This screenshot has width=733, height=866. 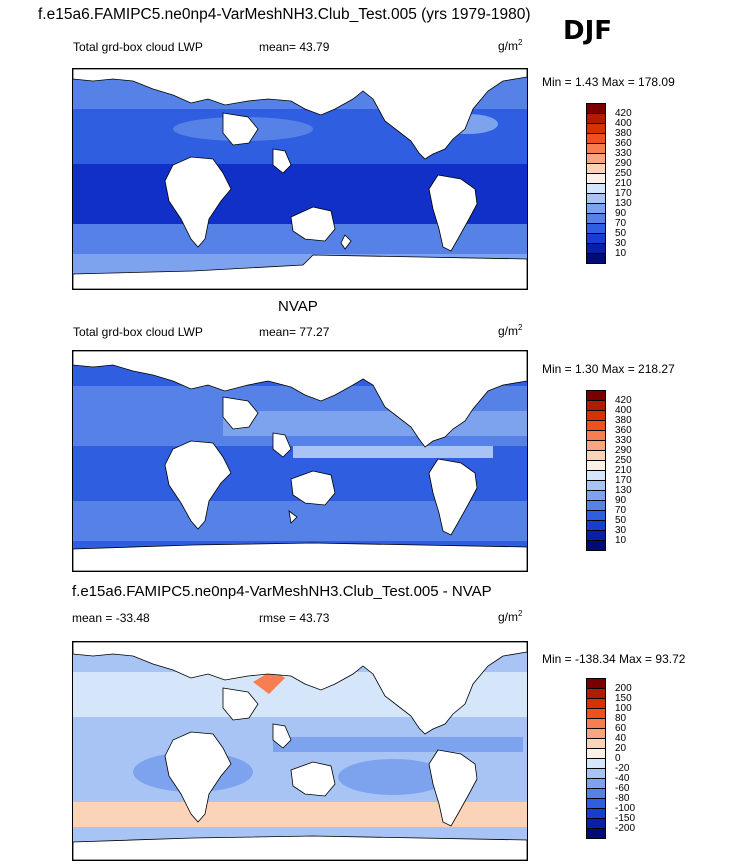 I want to click on colorbar-level-label: -100, so click(x=625, y=808).